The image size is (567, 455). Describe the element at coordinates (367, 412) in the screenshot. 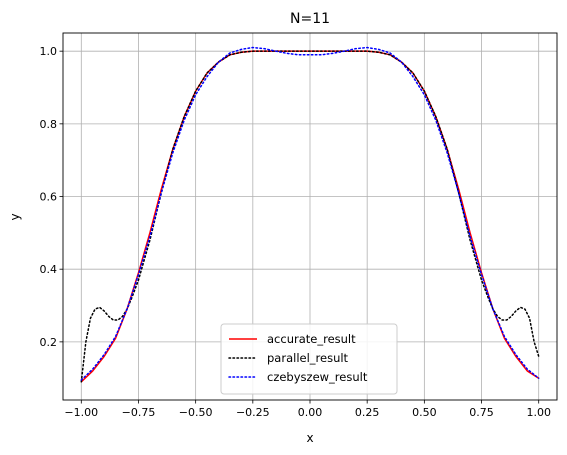

I see `x-tick-label: 0.25` at that location.